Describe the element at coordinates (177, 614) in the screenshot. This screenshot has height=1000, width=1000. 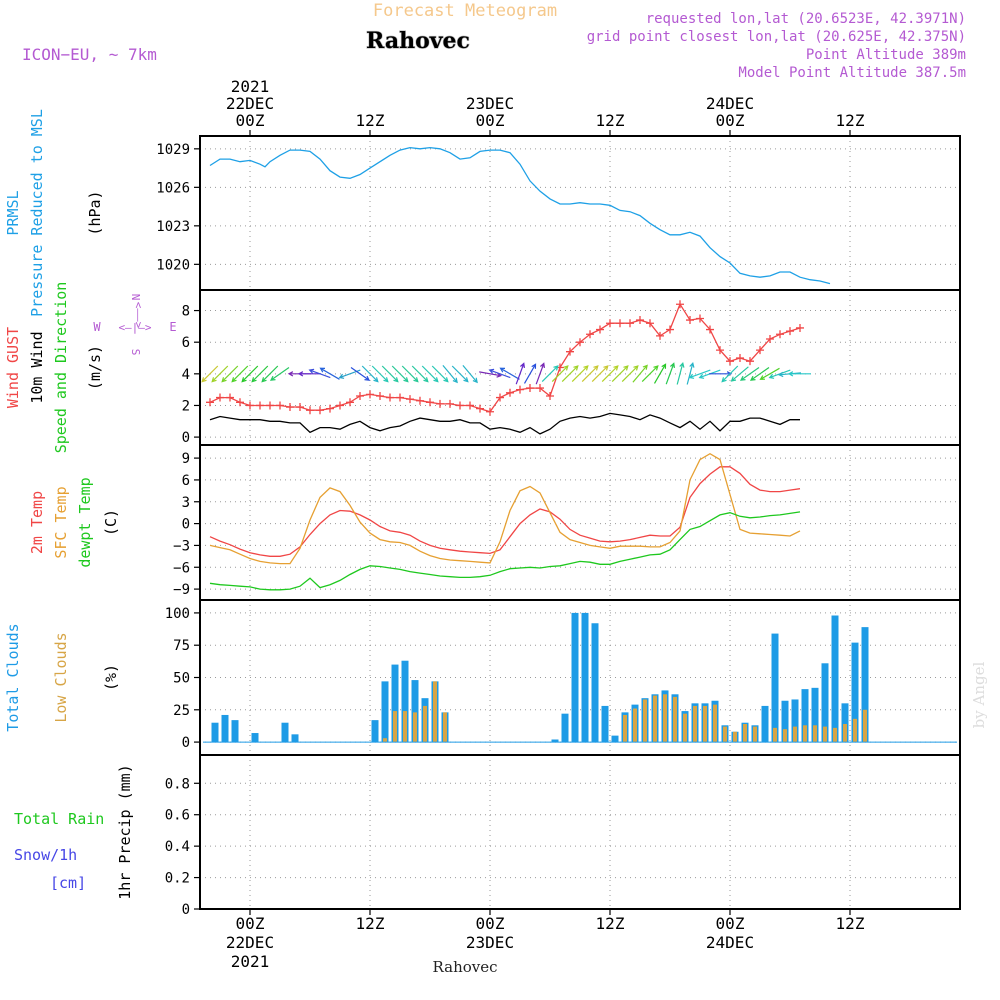
I see `y-tick-label-clouds: 100` at that location.